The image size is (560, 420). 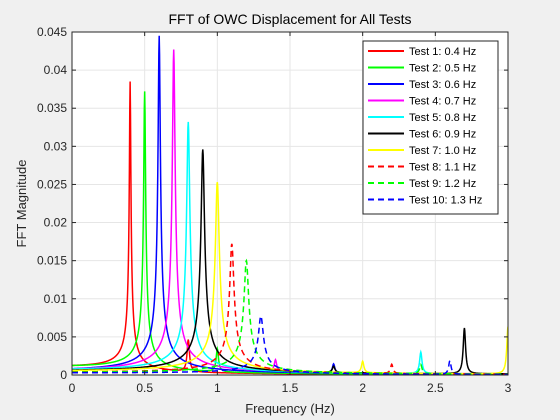 I want to click on legend-box, so click(x=430, y=127).